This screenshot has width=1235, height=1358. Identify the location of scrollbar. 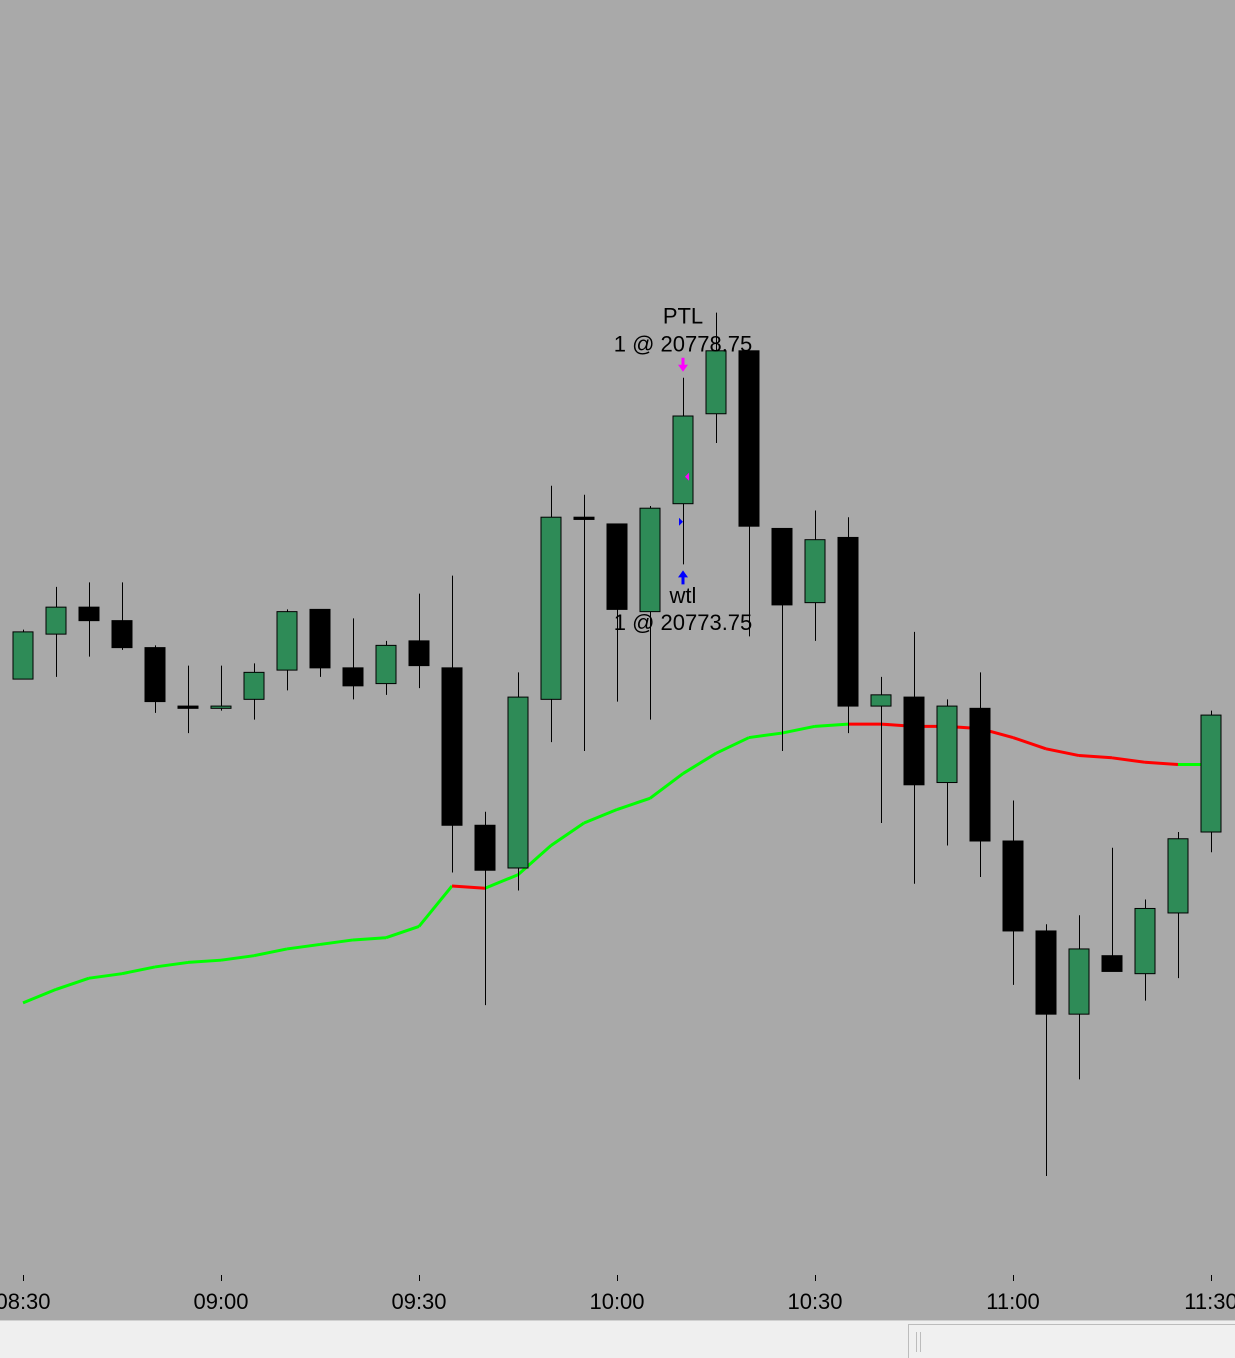
(617, 1339).